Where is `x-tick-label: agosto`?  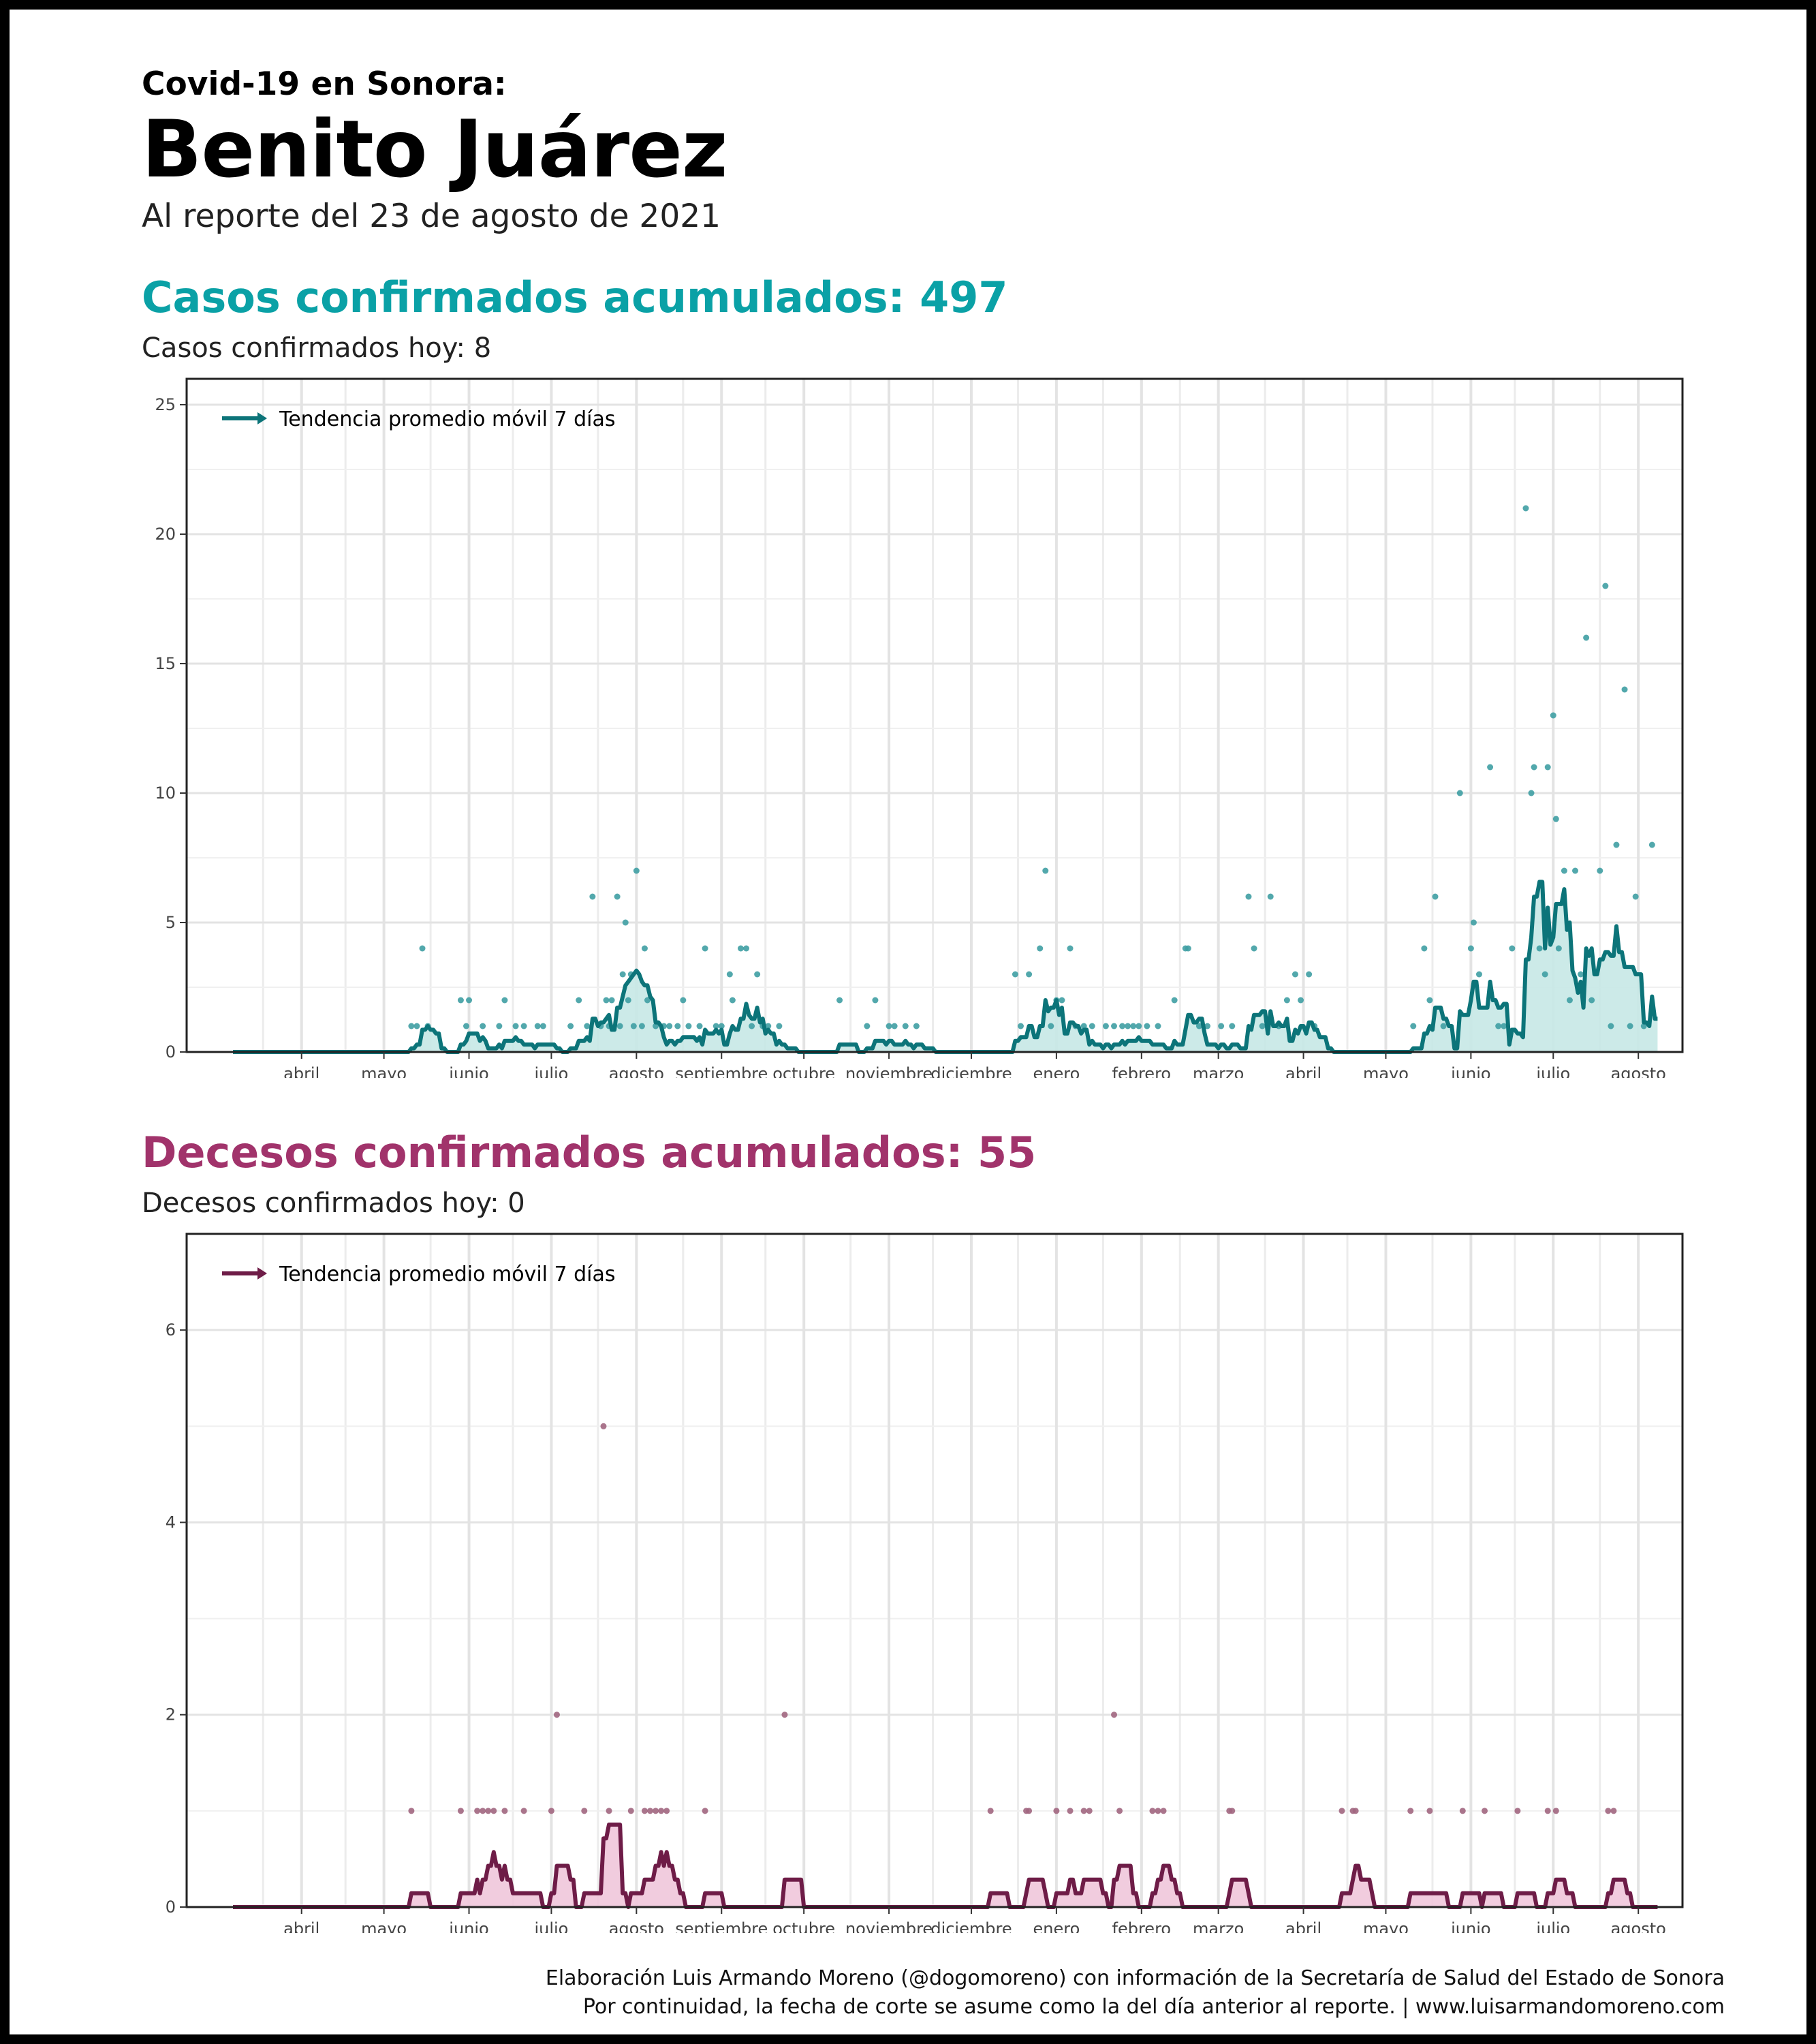
x-tick-label: agosto is located at coordinates (636, 1926).